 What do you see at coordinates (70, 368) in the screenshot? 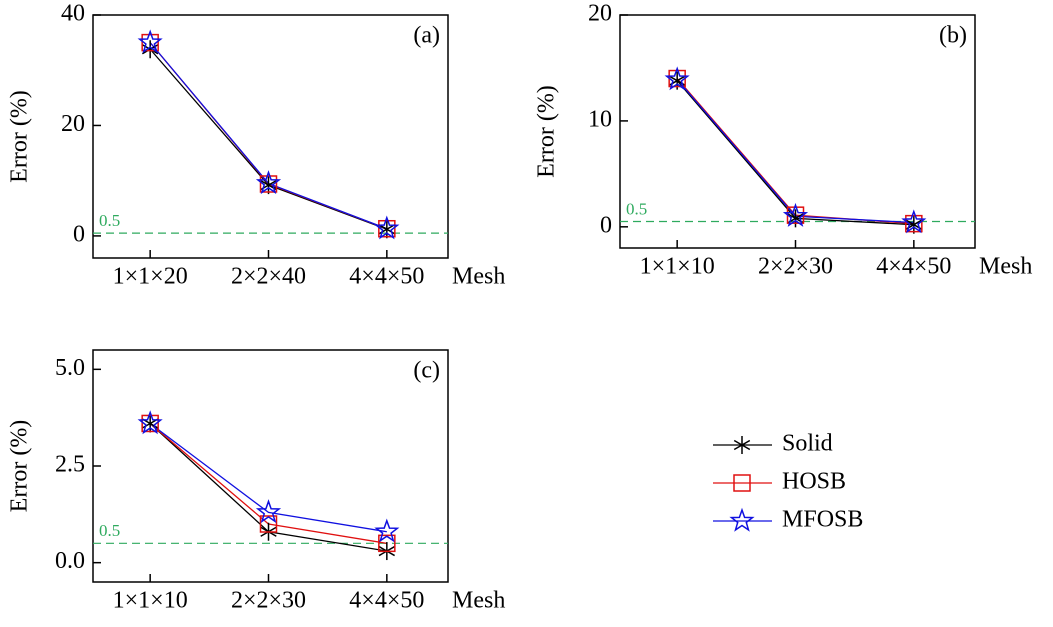
I see `y-tick-label: 5.0` at bounding box center [70, 368].